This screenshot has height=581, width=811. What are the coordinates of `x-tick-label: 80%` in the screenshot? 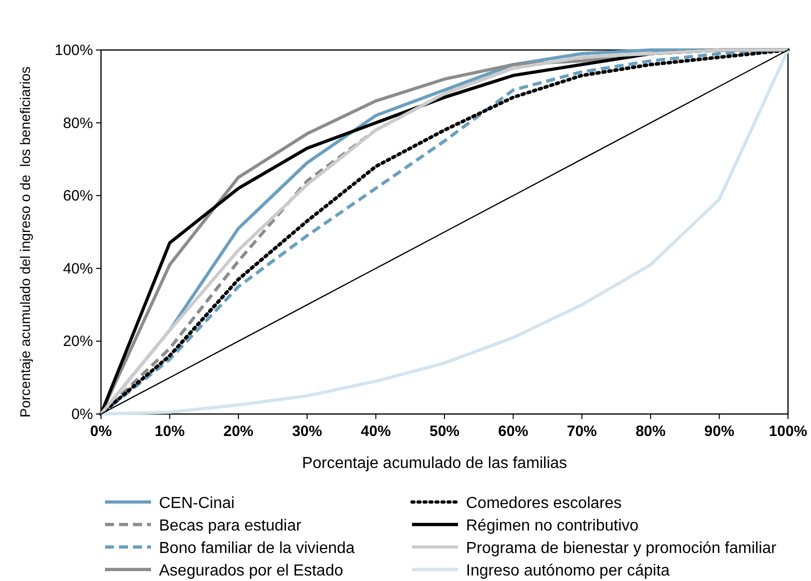 It's located at (651, 431).